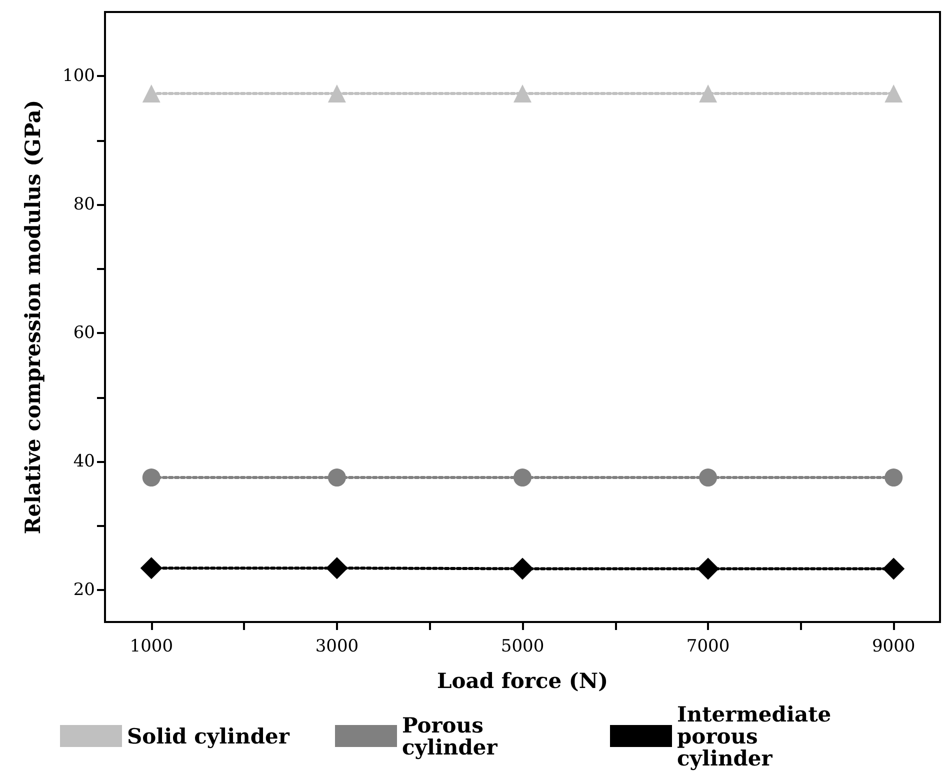 This screenshot has width=946, height=776. I want to click on legend-label: Intermediate porous cylinder, so click(757, 736).